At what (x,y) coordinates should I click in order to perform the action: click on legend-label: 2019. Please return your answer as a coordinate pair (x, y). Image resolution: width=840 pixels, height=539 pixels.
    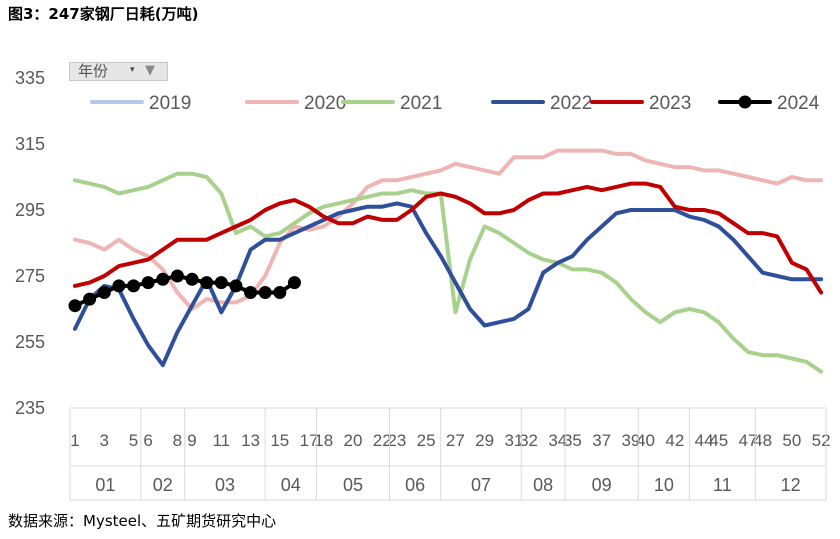
    Looking at the image, I should click on (170, 103).